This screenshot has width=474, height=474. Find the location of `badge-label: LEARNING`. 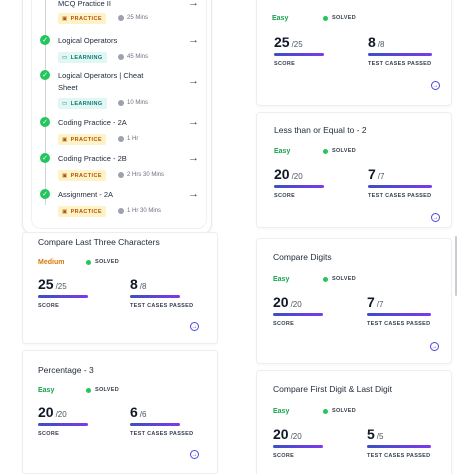

badge-label: LEARNING is located at coordinates (86, 103).